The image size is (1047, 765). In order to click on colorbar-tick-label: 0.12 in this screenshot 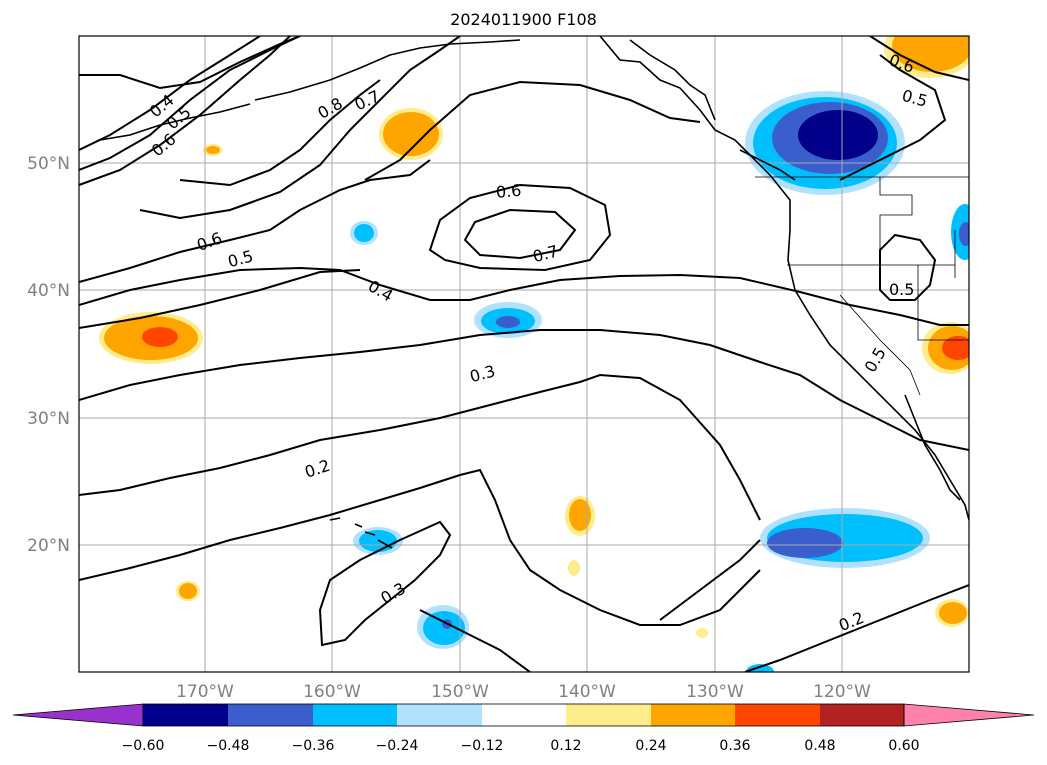, I will do `click(565, 746)`.